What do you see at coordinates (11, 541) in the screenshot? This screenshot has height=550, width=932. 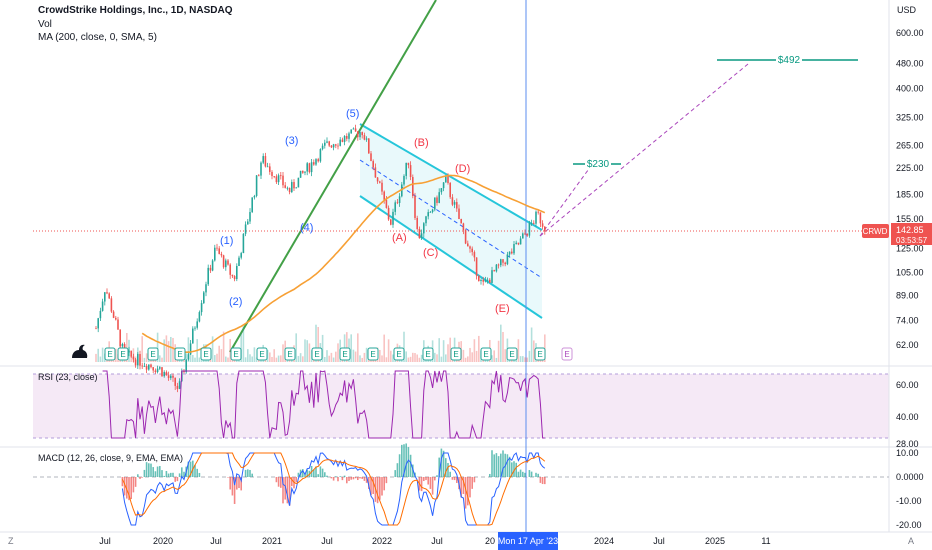 I see `z-icon: Z` at bounding box center [11, 541].